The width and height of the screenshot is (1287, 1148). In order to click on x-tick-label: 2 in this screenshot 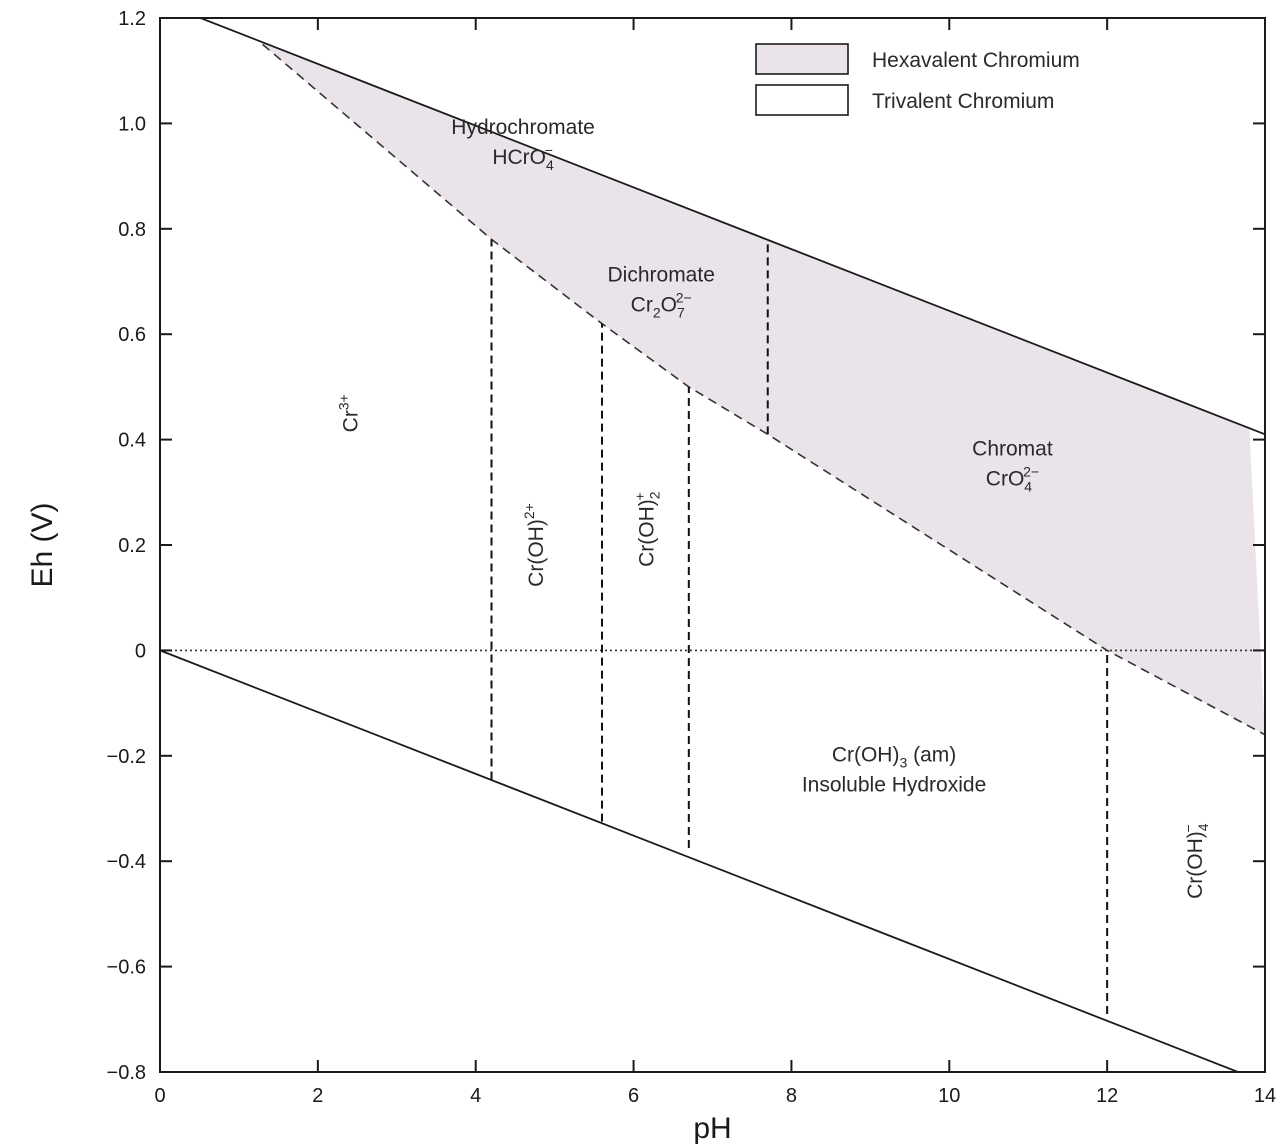, I will do `click(317, 1096)`.